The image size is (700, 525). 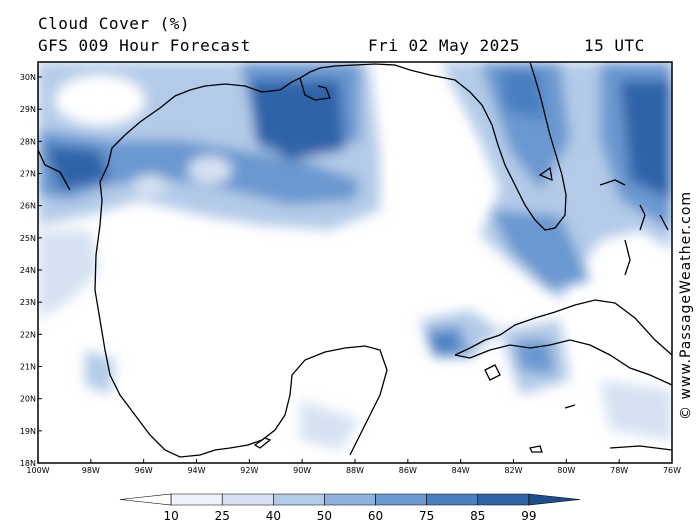 What do you see at coordinates (249, 470) in the screenshot?
I see `lon-tick-label: 92W` at bounding box center [249, 470].